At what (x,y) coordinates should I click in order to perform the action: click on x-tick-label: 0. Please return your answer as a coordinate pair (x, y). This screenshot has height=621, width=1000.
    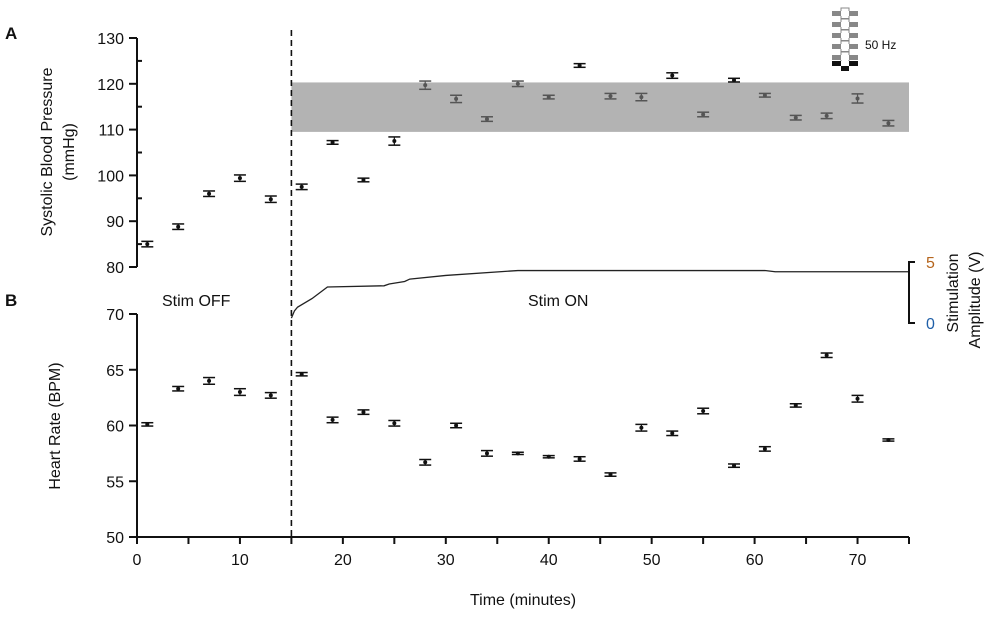
    Looking at the image, I should click on (137, 560).